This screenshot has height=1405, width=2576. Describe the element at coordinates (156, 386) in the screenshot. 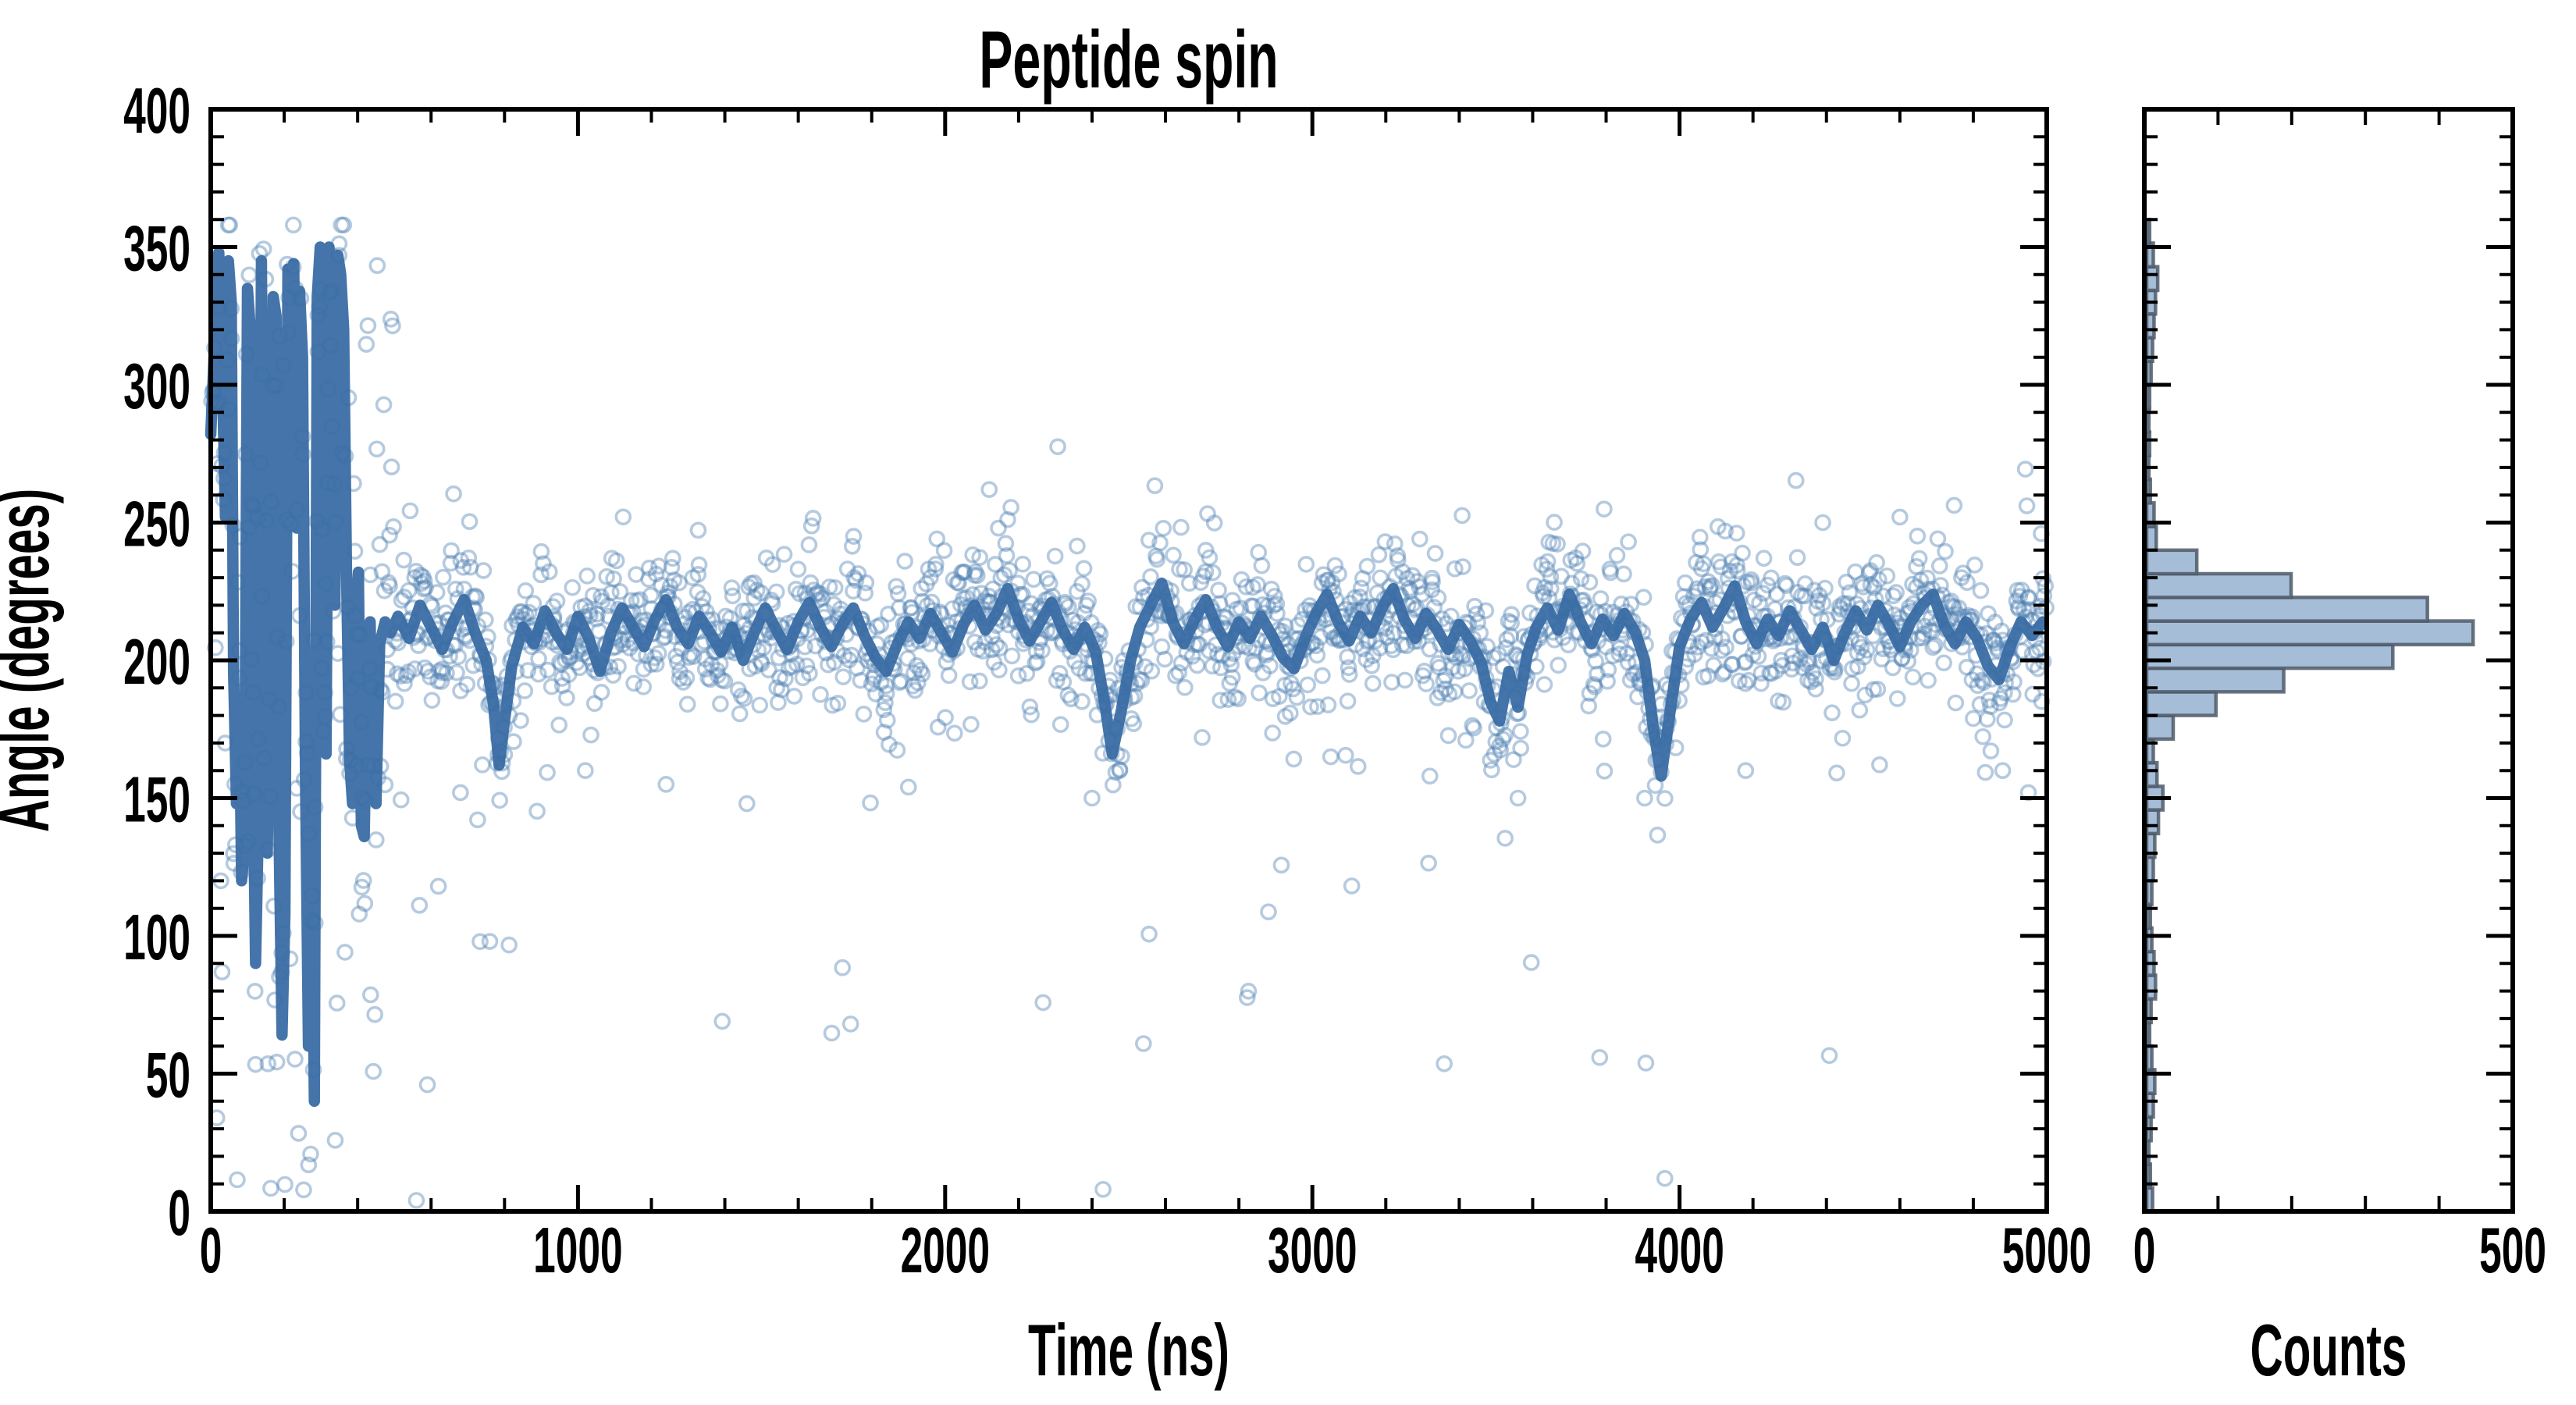

I see `y-tick-label: 300` at that location.